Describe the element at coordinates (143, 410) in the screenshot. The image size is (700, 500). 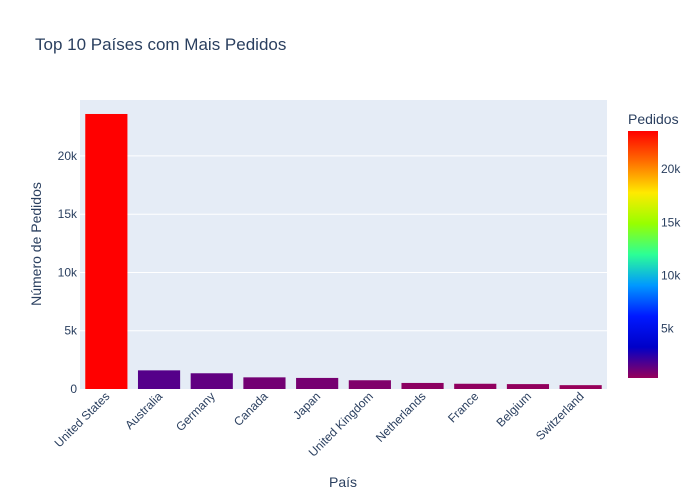
I see `x-tick-label: Australia` at that location.